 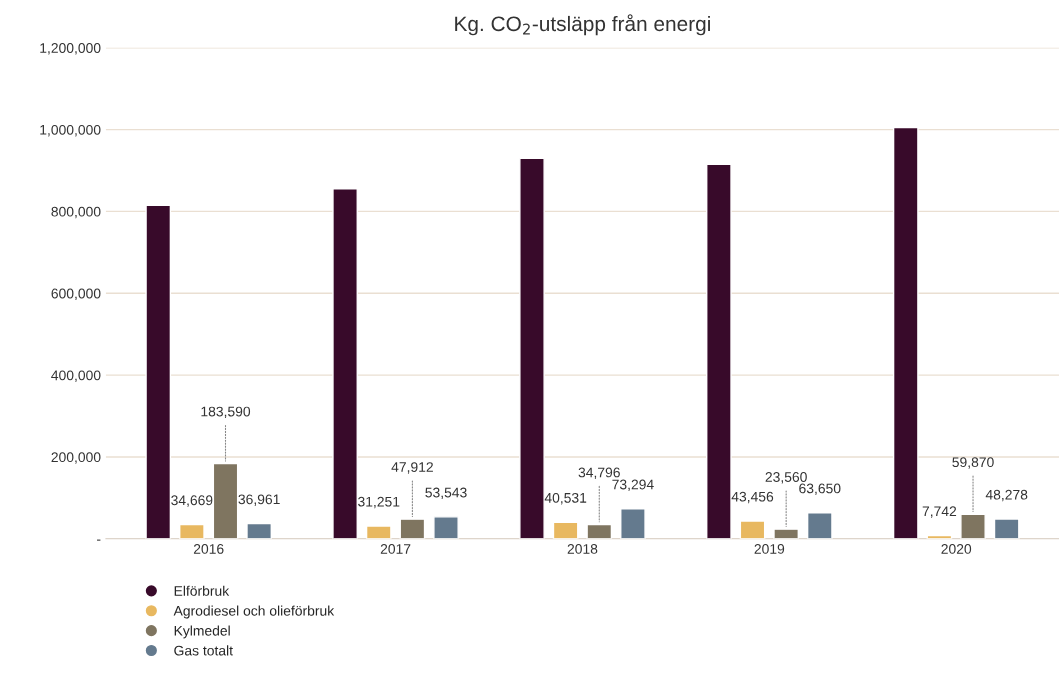 What do you see at coordinates (202, 632) in the screenshot?
I see `legend-label: Kylmedel` at bounding box center [202, 632].